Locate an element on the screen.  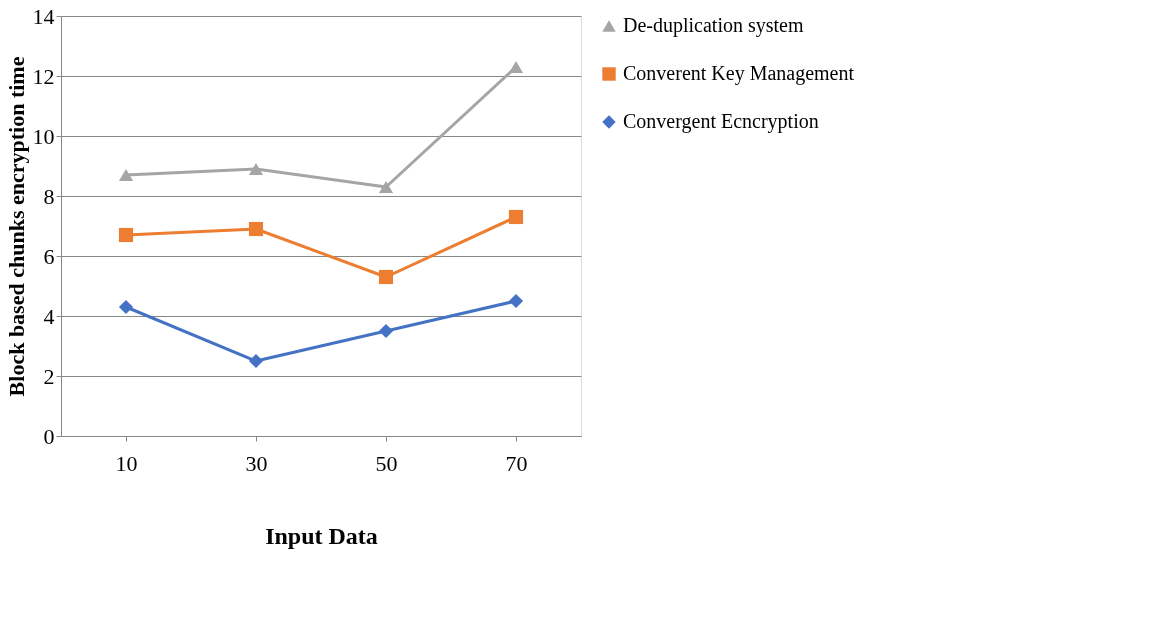
legend-label: Convergent Ecncryption is located at coordinates (721, 121).